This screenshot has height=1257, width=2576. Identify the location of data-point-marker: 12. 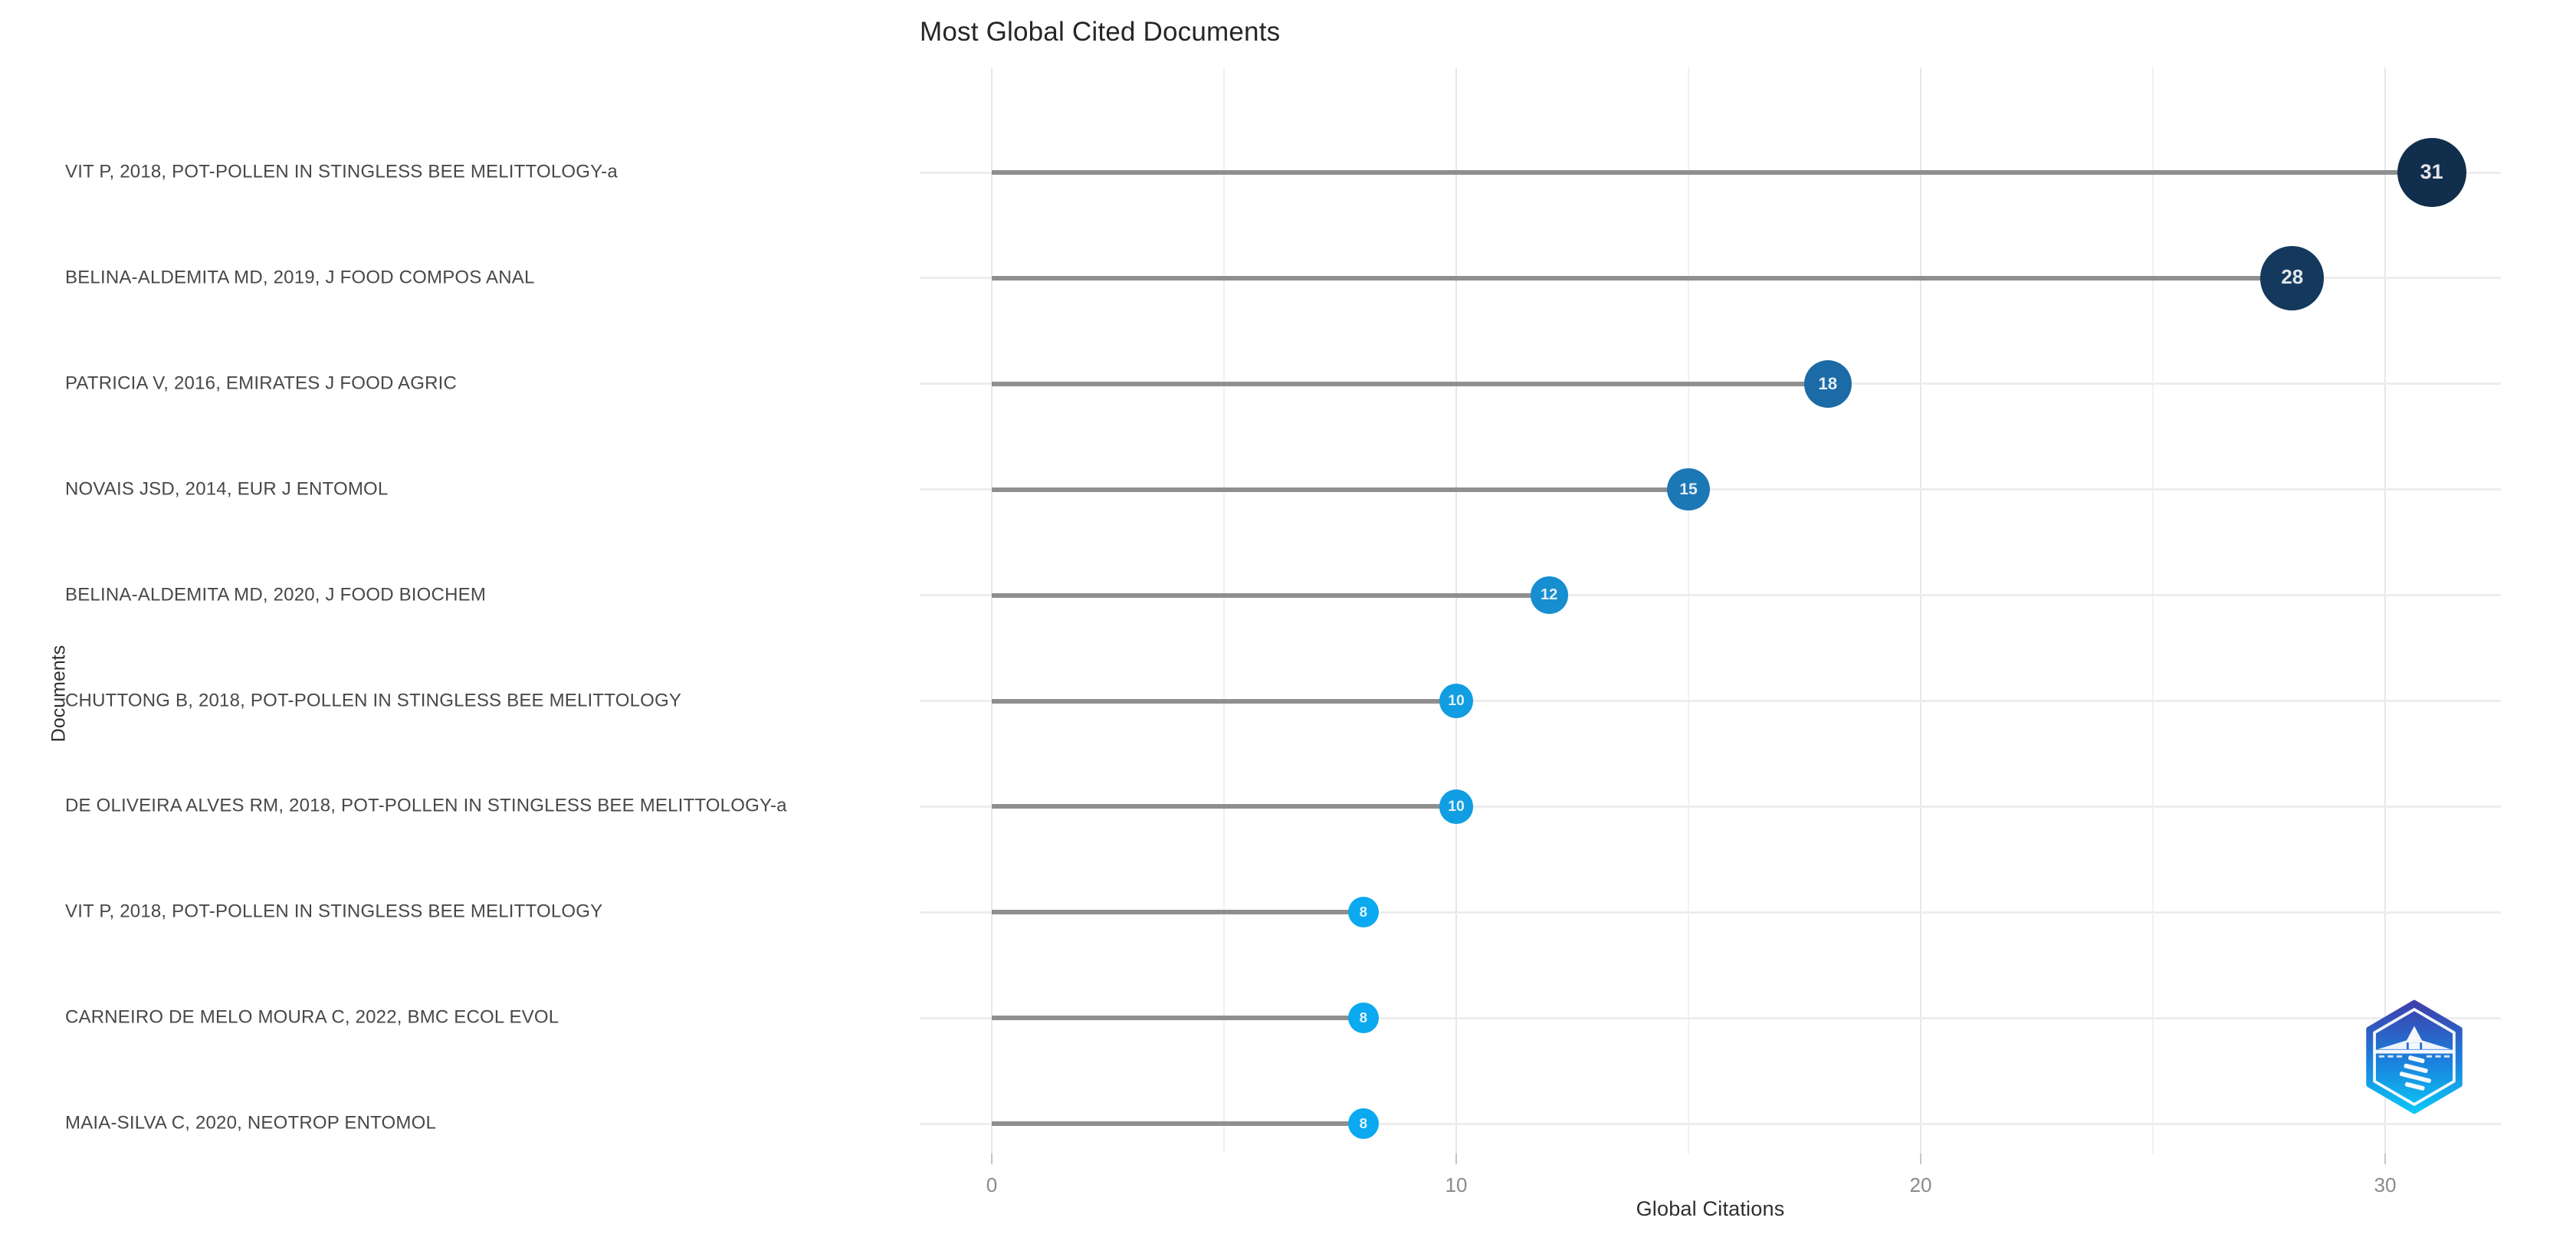
(1549, 595).